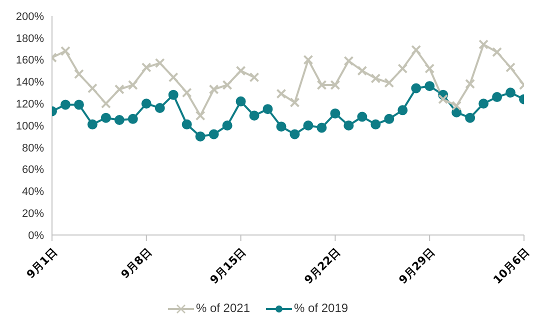 This screenshot has width=550, height=323. What do you see at coordinates (136, 264) in the screenshot?
I see `x-tick-label: 9月8日` at bounding box center [136, 264].